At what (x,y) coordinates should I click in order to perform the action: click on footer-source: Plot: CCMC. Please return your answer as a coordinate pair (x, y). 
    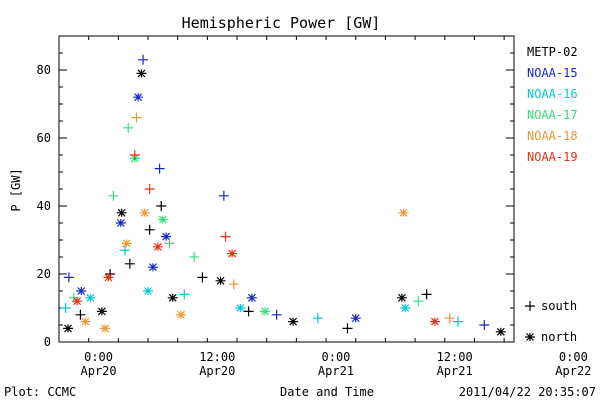
    Looking at the image, I should click on (40, 392).